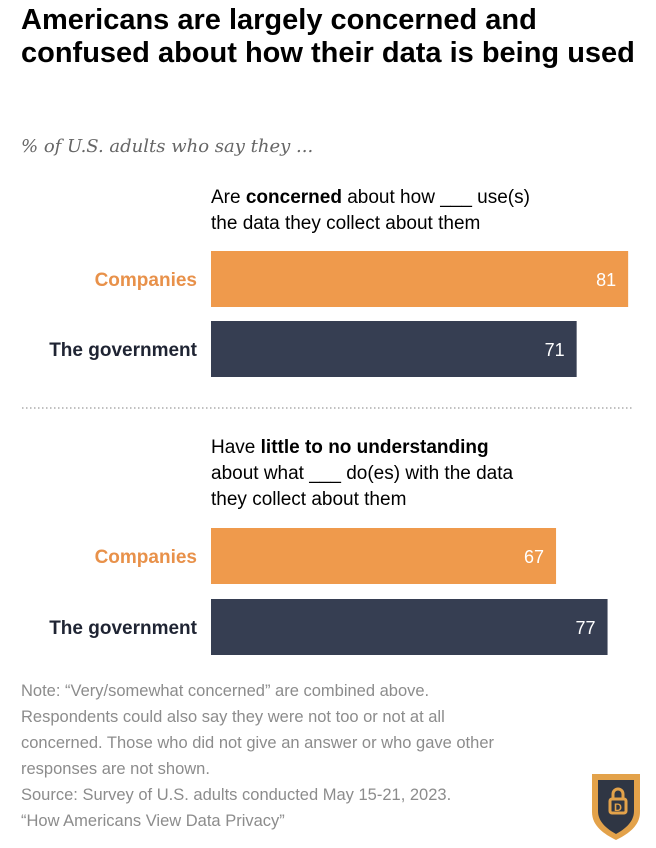 The height and width of the screenshot is (848, 656). I want to click on logo-lock-body, so click(618, 806).